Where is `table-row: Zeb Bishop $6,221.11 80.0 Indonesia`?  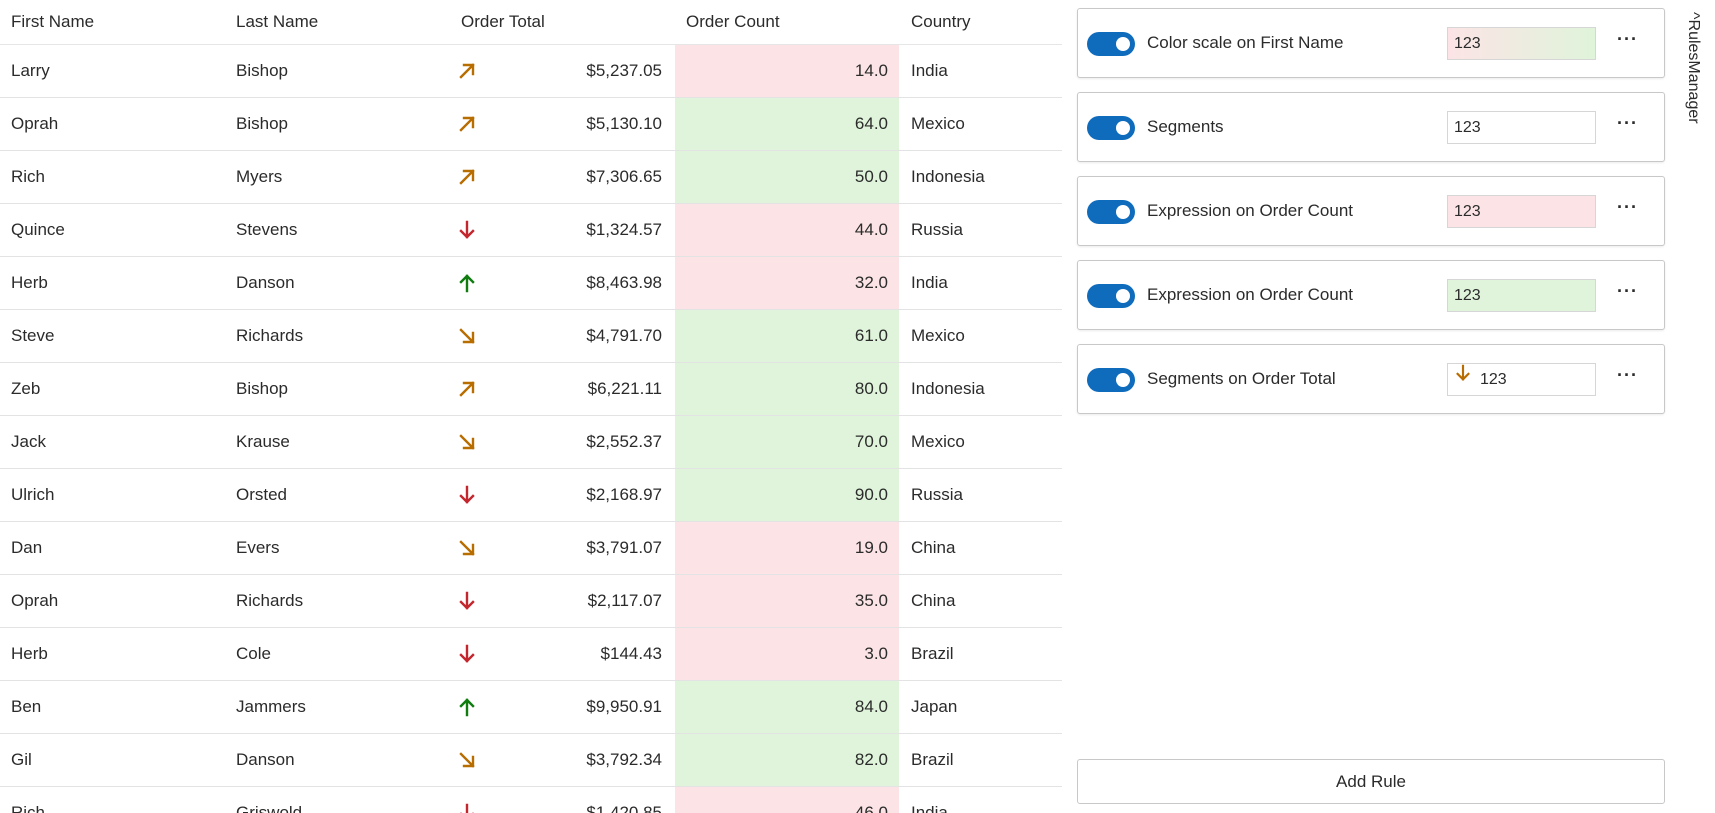 table-row: Zeb Bishop $6,221.11 80.0 Indonesia is located at coordinates (531, 389).